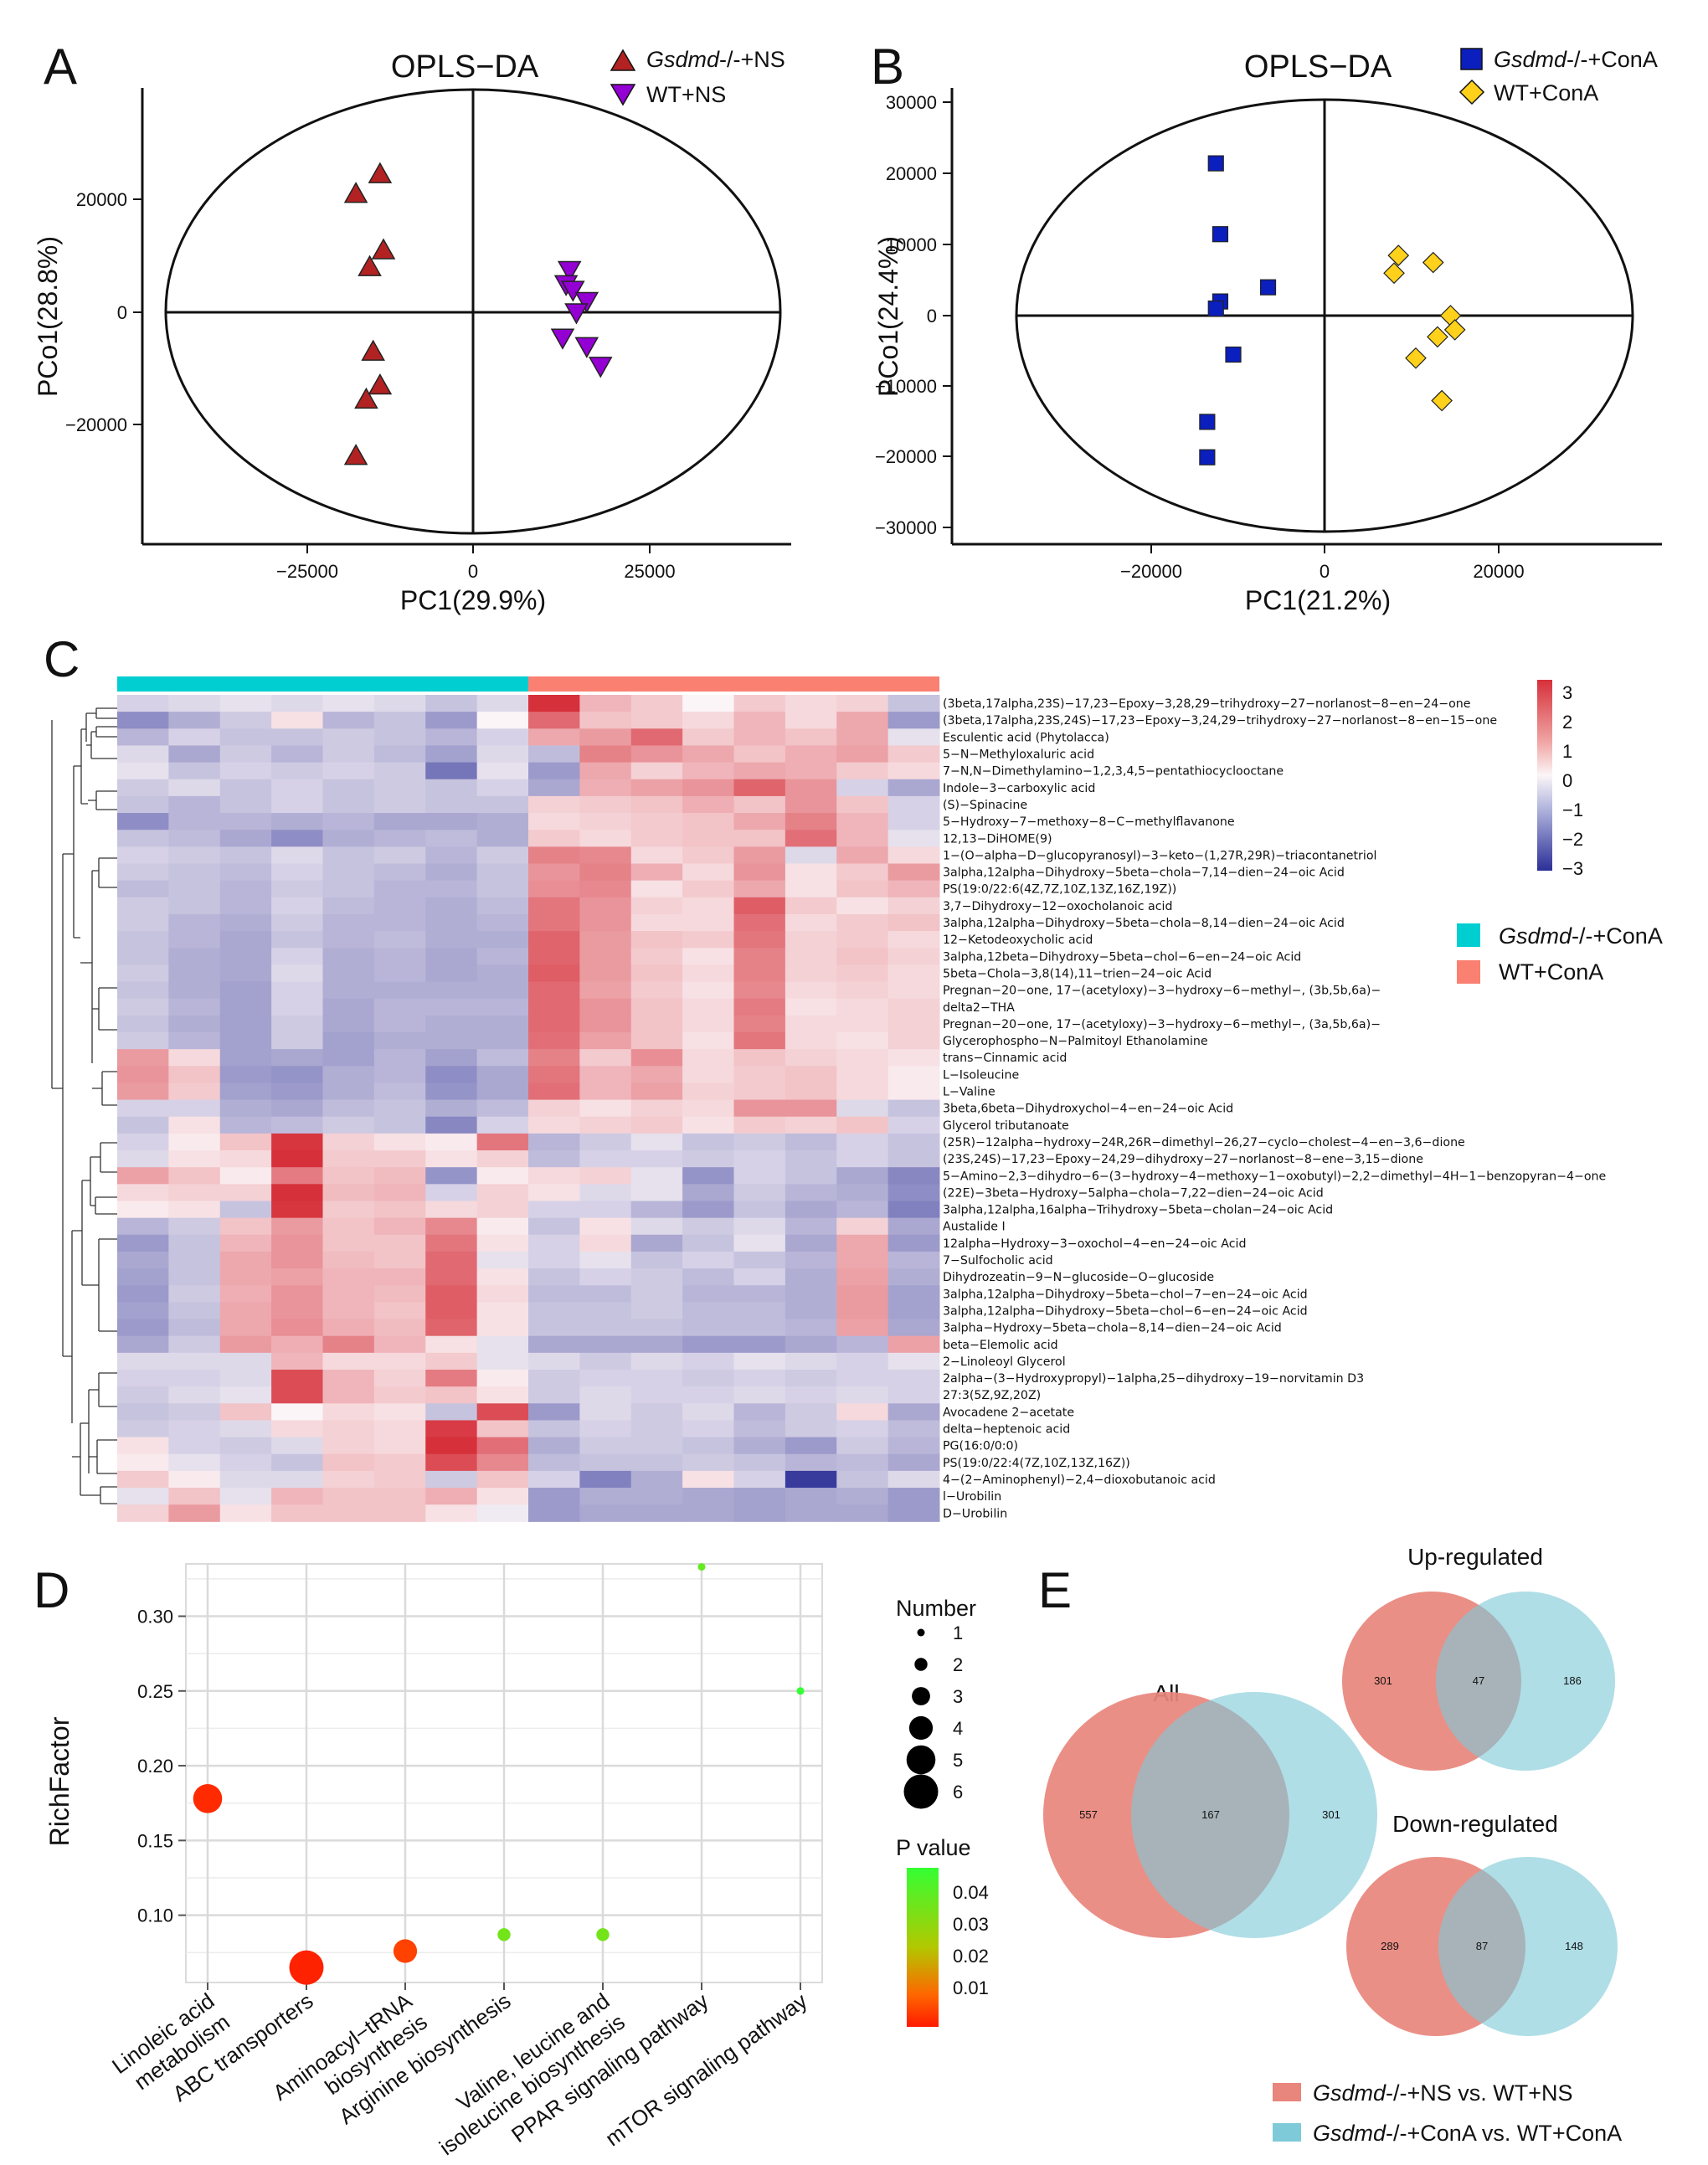  Describe the element at coordinates (355, 454) in the screenshot. I see `point-ko-ns` at that location.